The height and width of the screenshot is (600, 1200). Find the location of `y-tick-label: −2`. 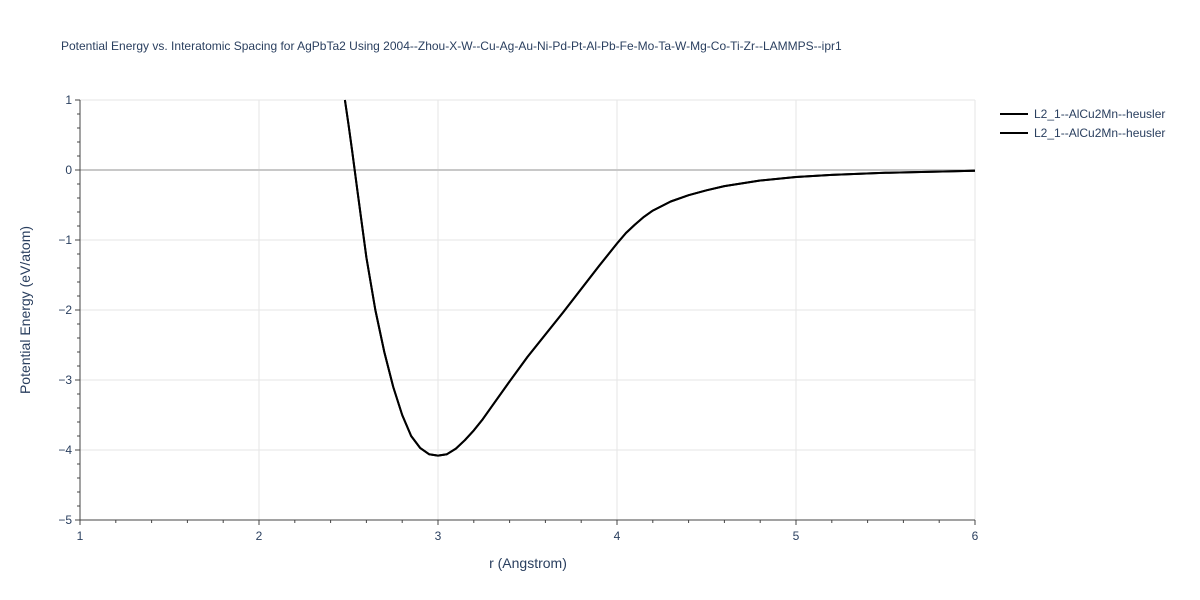

y-tick-label: −2 is located at coordinates (65, 310).